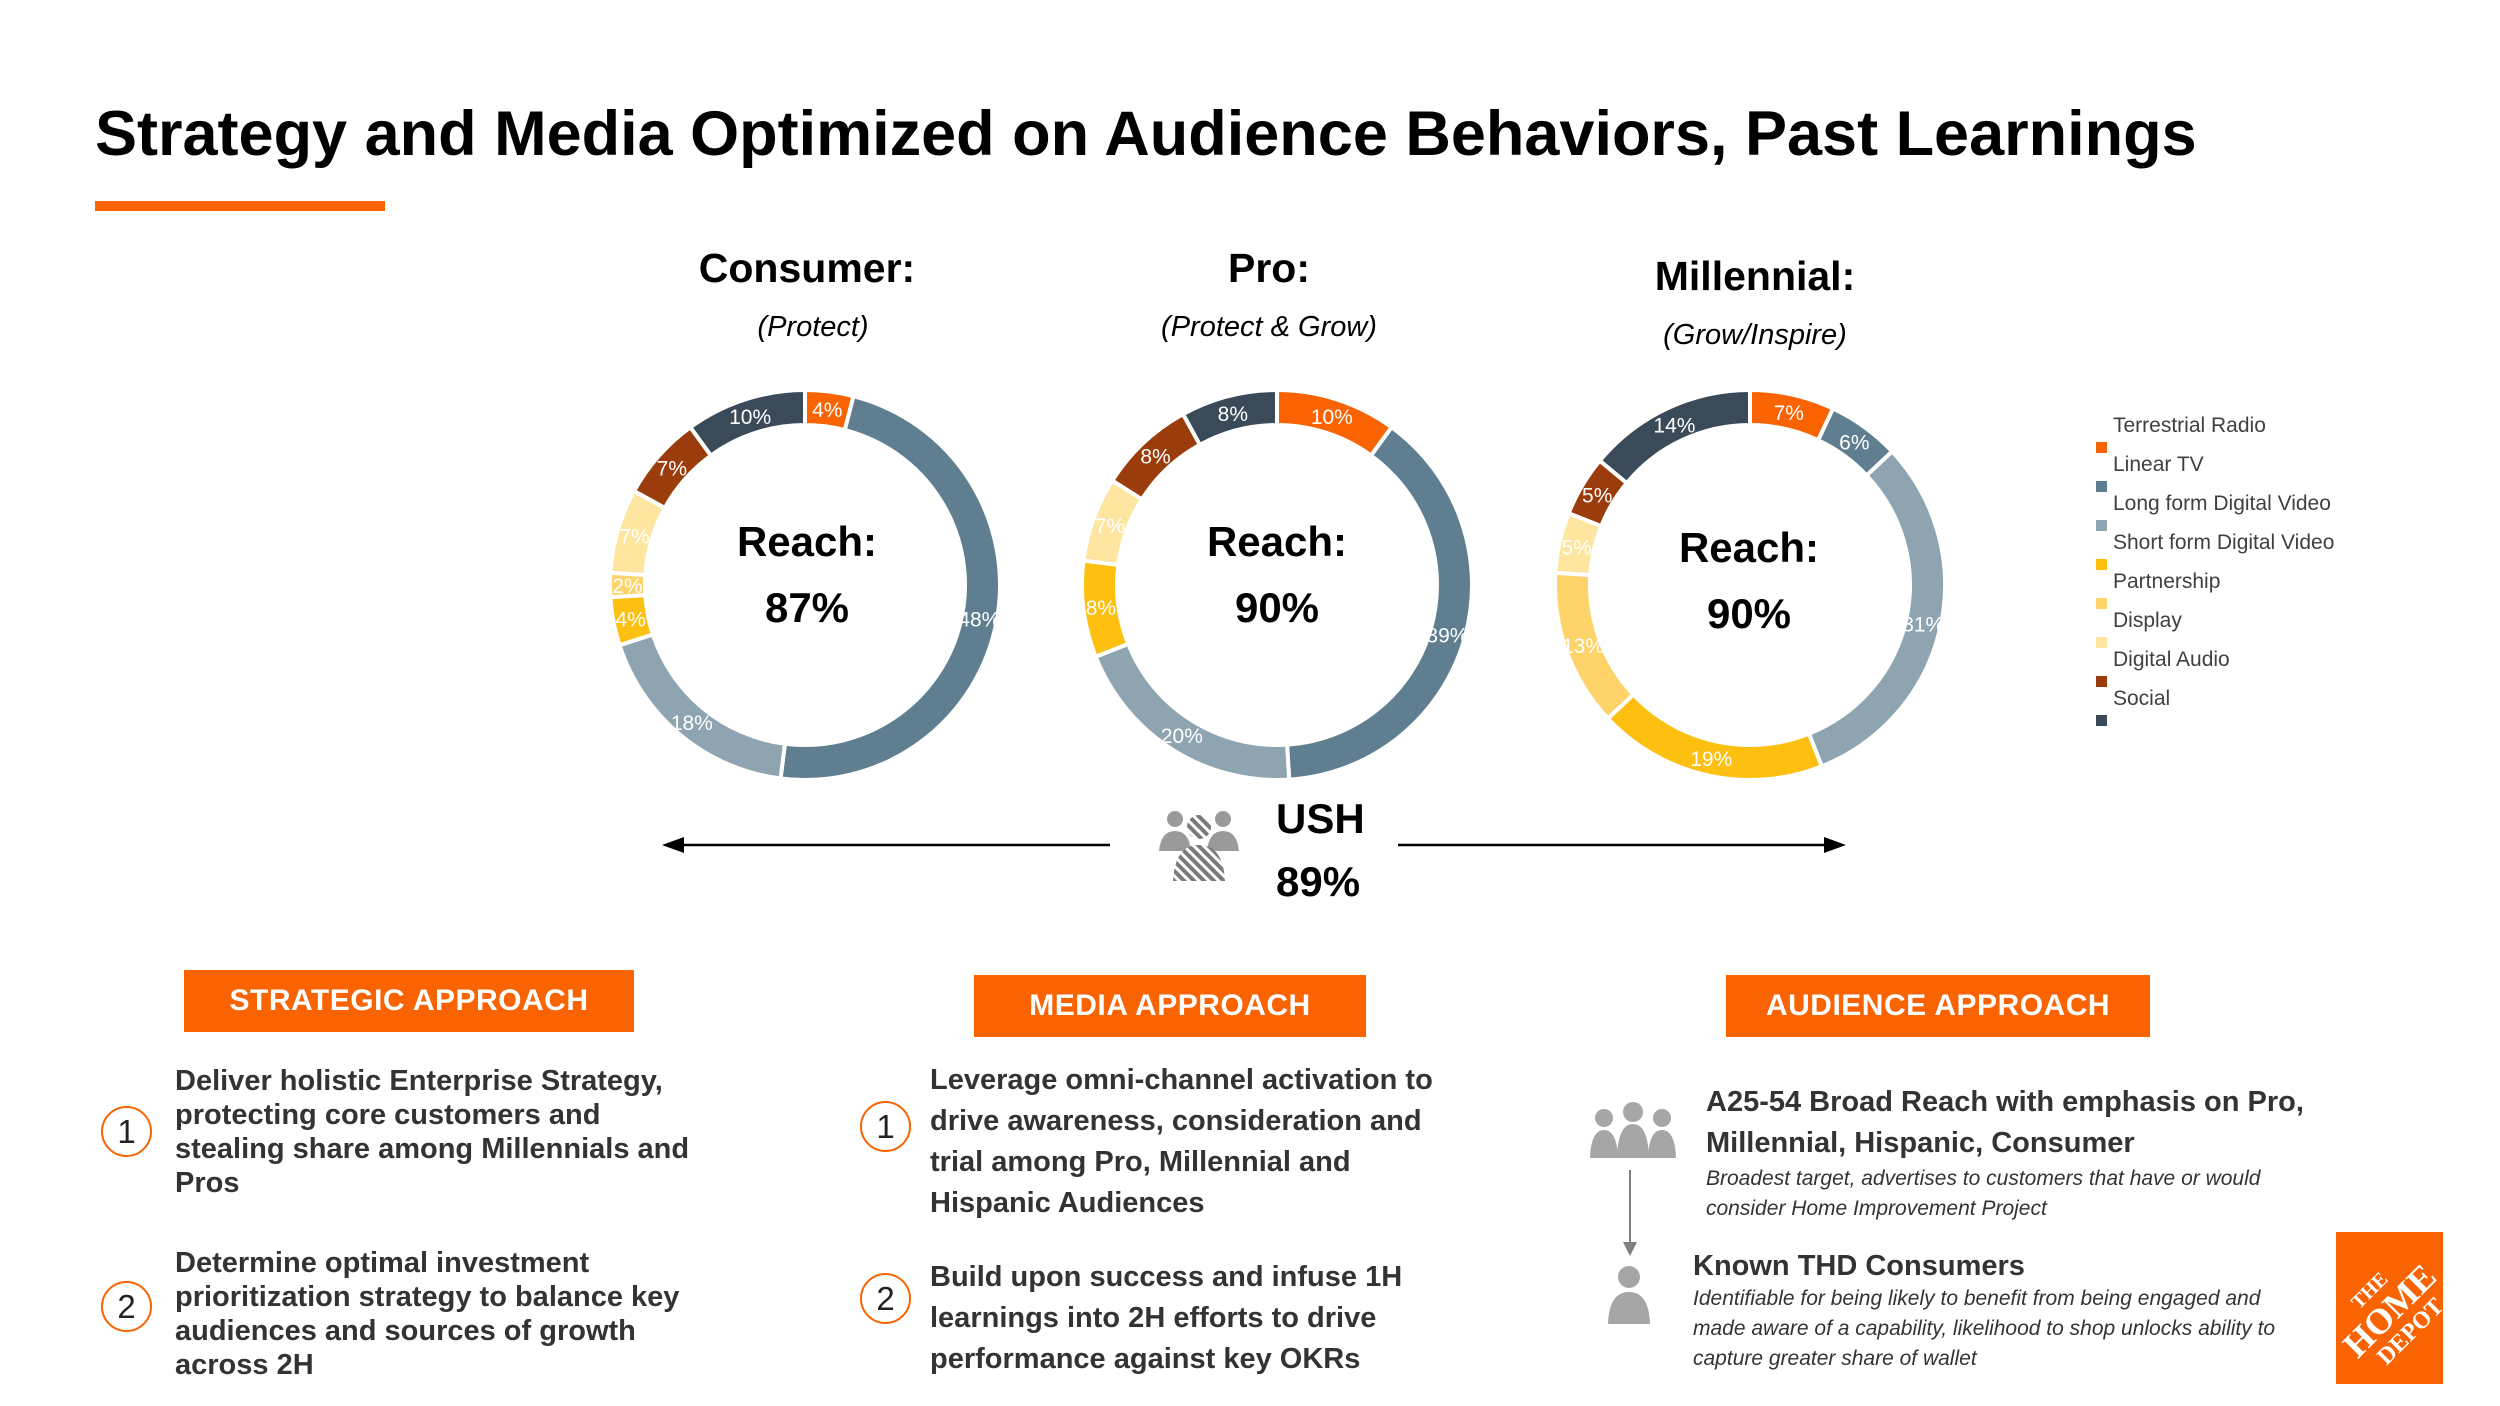 This screenshot has width=2500, height=1406. Describe the element at coordinates (1674, 425) in the screenshot. I see `slice-label: 14%` at that location.